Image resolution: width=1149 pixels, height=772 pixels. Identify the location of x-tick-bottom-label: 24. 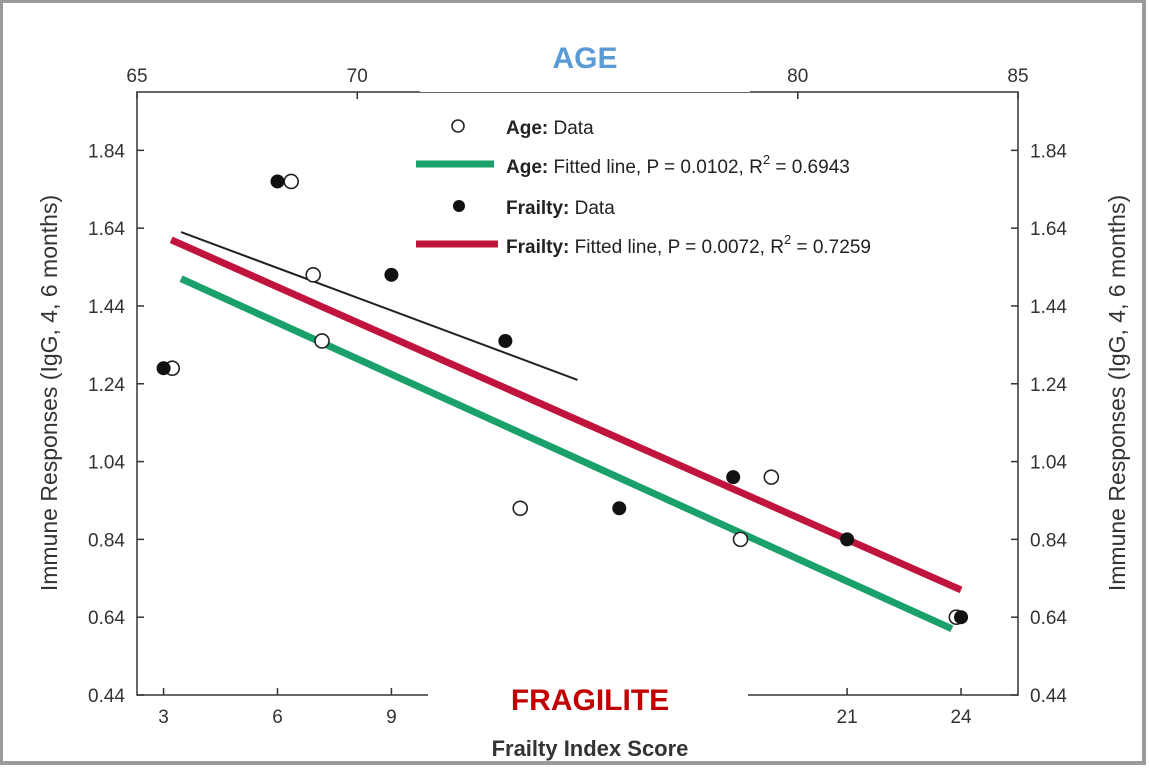
(961, 717).